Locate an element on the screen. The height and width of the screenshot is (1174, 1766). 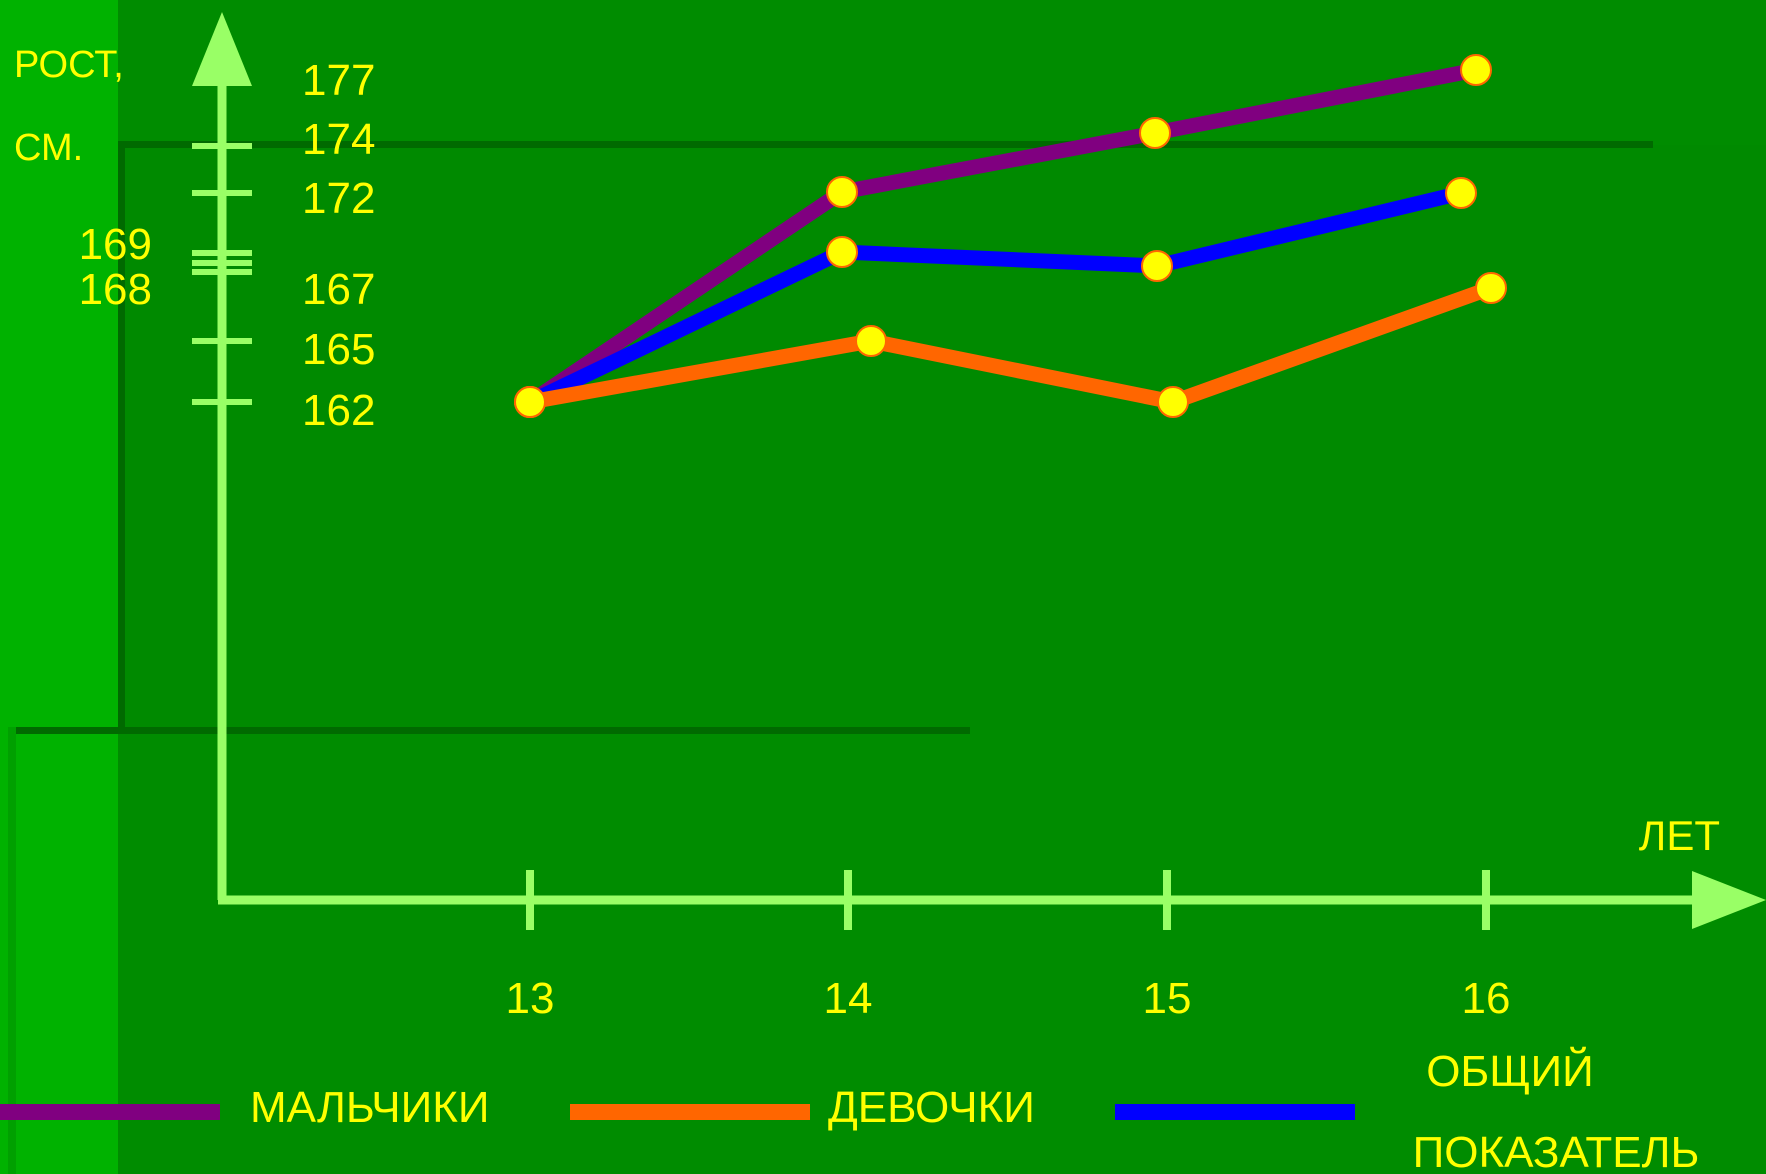
y-tick-label: 177 is located at coordinates (338, 80).